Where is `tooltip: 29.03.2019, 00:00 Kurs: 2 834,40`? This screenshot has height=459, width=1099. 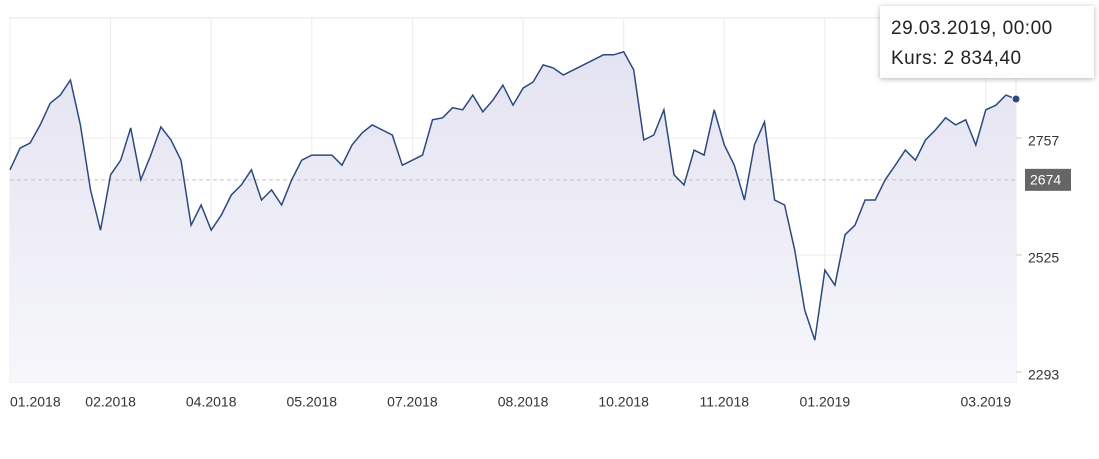
tooltip: 29.03.2019, 00:00 Kurs: 2 834,40 is located at coordinates (987, 42).